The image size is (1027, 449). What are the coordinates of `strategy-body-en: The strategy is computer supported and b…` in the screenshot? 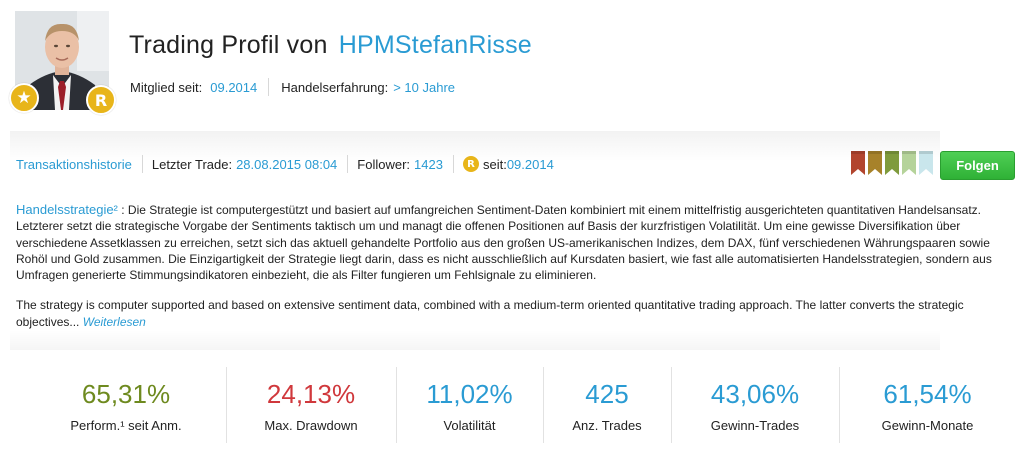 It's located at (490, 313).